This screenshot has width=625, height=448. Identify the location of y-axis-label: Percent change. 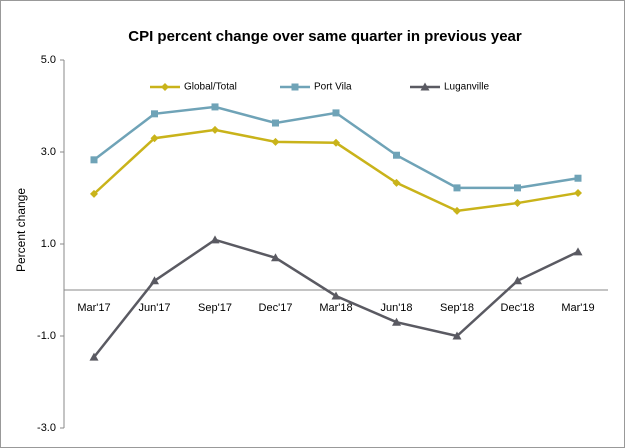
(21, 230).